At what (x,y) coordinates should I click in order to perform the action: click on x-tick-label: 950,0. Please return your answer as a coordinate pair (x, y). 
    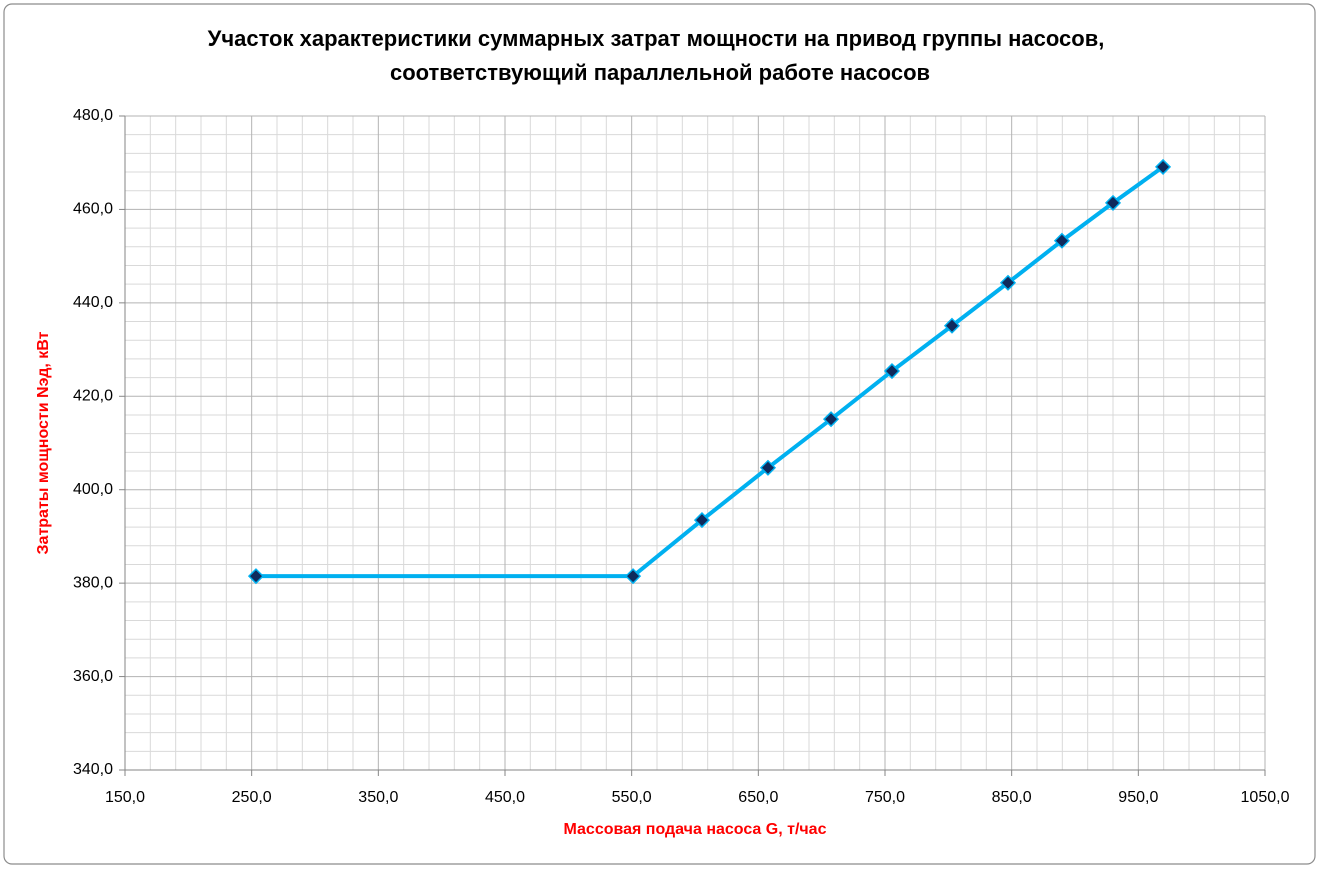
    Looking at the image, I should click on (1138, 797).